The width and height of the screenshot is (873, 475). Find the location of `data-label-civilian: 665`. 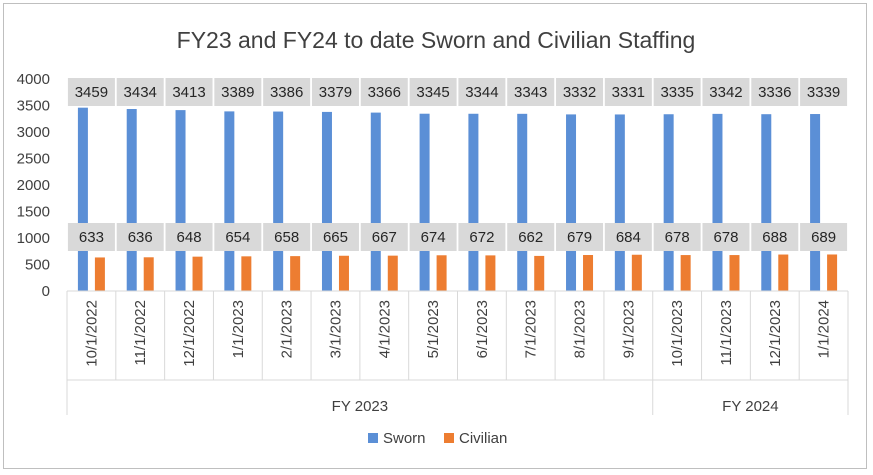

data-label-civilian: 665 is located at coordinates (335, 237).